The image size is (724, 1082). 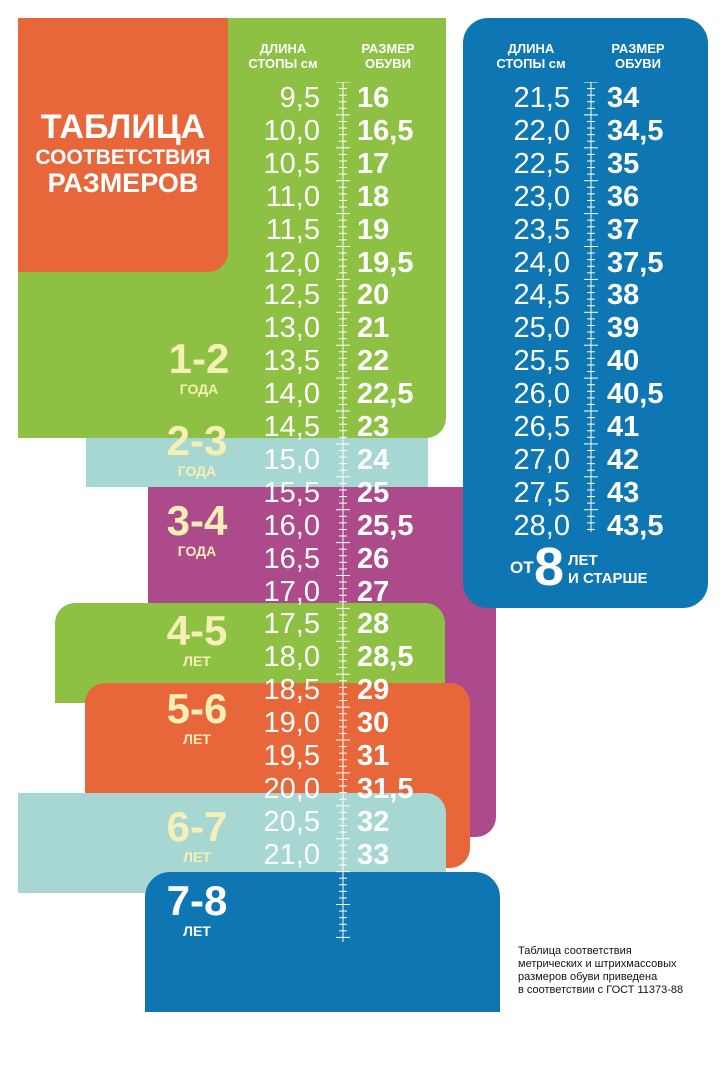 What do you see at coordinates (541, 295) in the screenshot?
I see `foot-length-cell: 24,5` at bounding box center [541, 295].